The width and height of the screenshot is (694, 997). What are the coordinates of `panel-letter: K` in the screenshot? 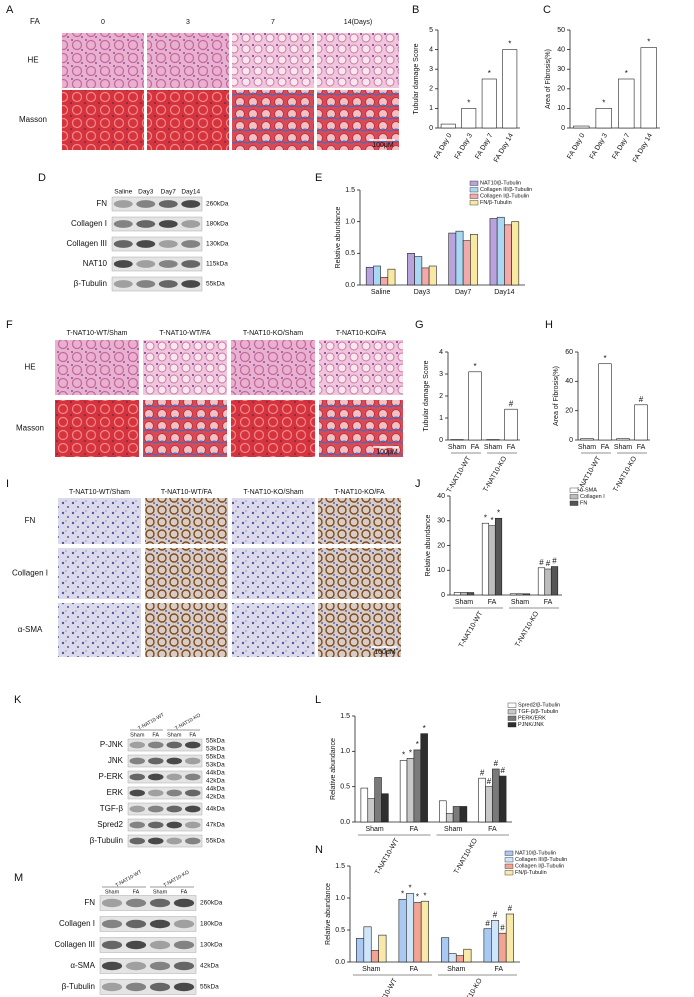 It's located at (18, 700).